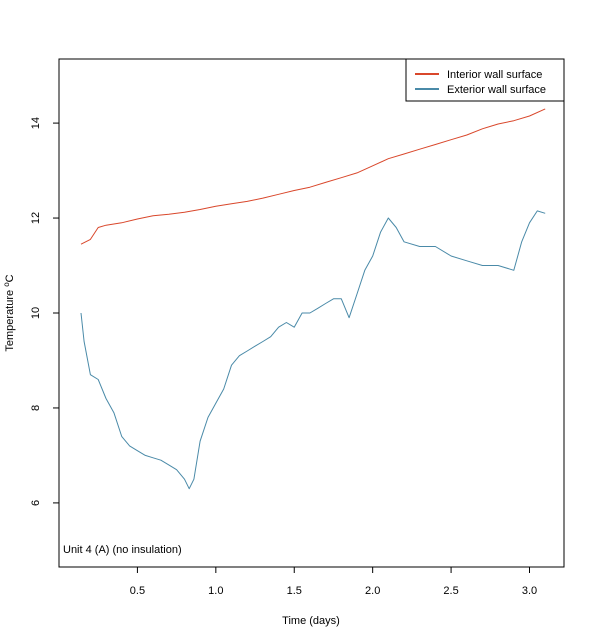 The image size is (595, 642). I want to click on y-tick-label-1: 8, so click(36, 408).